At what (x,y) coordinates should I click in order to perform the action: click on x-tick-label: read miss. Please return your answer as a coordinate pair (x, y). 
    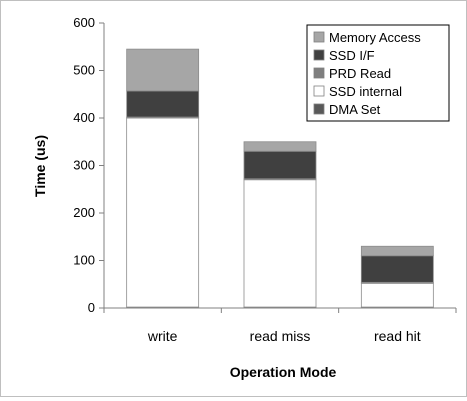
    Looking at the image, I should click on (280, 336).